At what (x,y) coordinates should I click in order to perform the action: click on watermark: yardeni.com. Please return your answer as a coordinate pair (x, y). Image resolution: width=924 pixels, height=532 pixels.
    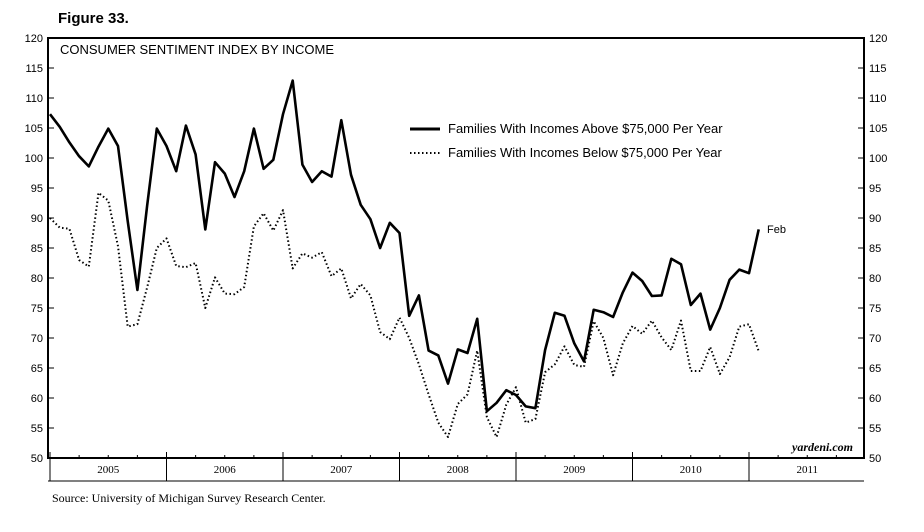
    Looking at the image, I should click on (821, 447).